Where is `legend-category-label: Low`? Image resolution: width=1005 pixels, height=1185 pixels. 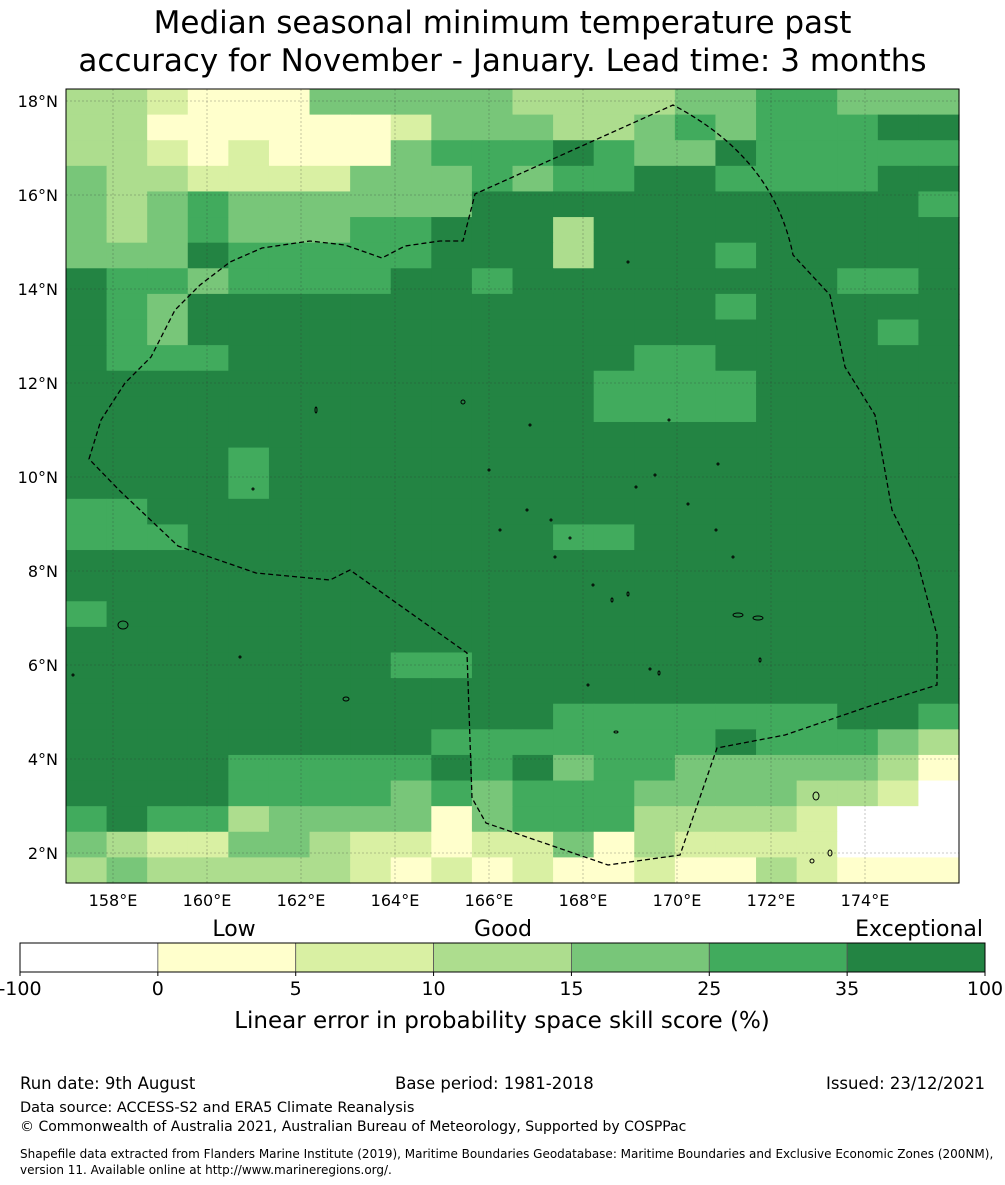 legend-category-label: Low is located at coordinates (233, 929).